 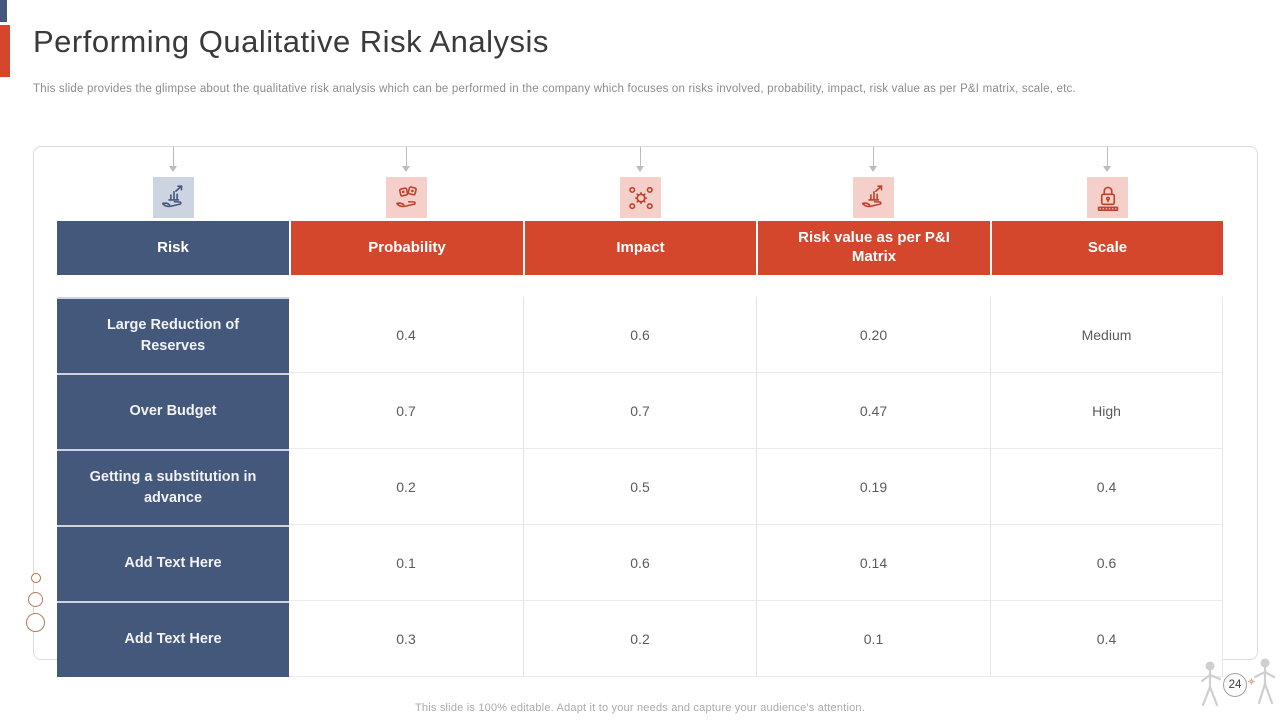 I want to click on column-header-scale: Scale, so click(x=1106, y=249).